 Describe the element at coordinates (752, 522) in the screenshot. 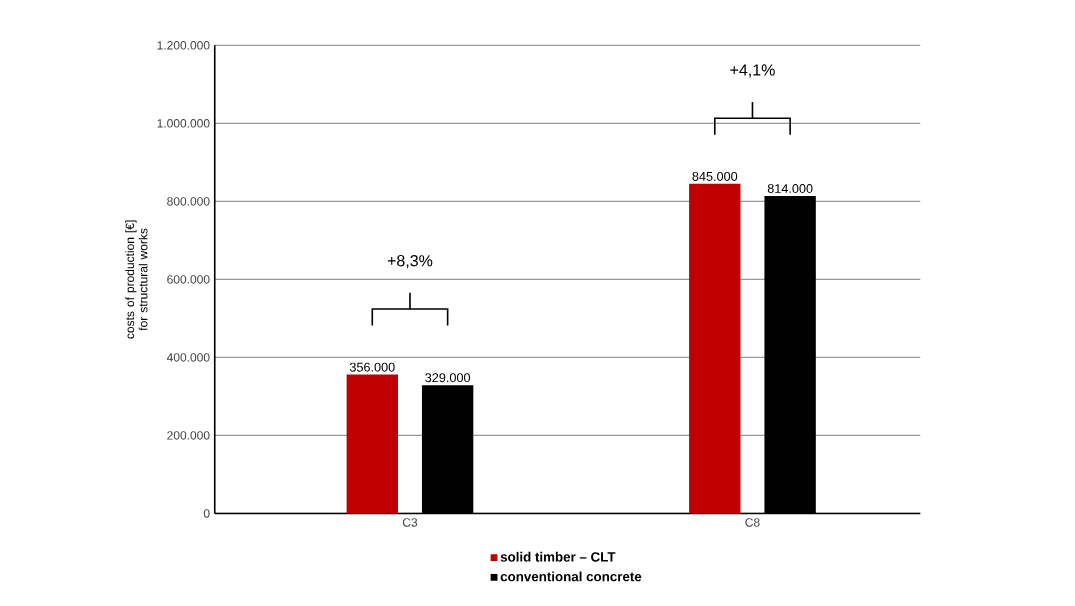

I see `x-tick-label: C8` at that location.